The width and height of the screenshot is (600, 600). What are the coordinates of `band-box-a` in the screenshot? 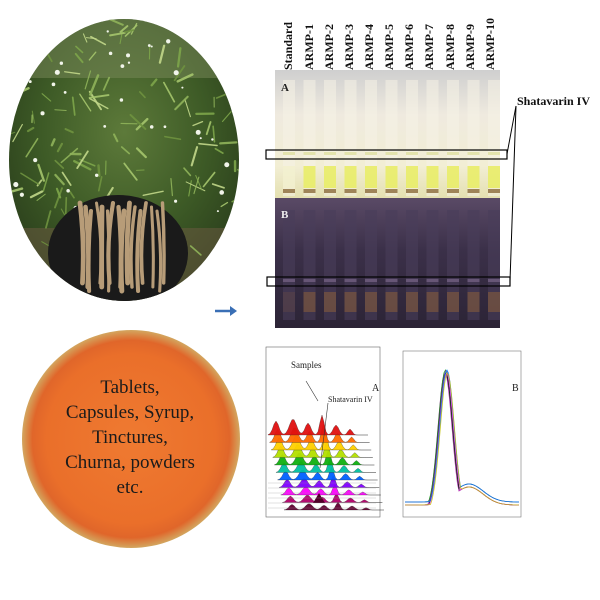 It's located at (386, 154).